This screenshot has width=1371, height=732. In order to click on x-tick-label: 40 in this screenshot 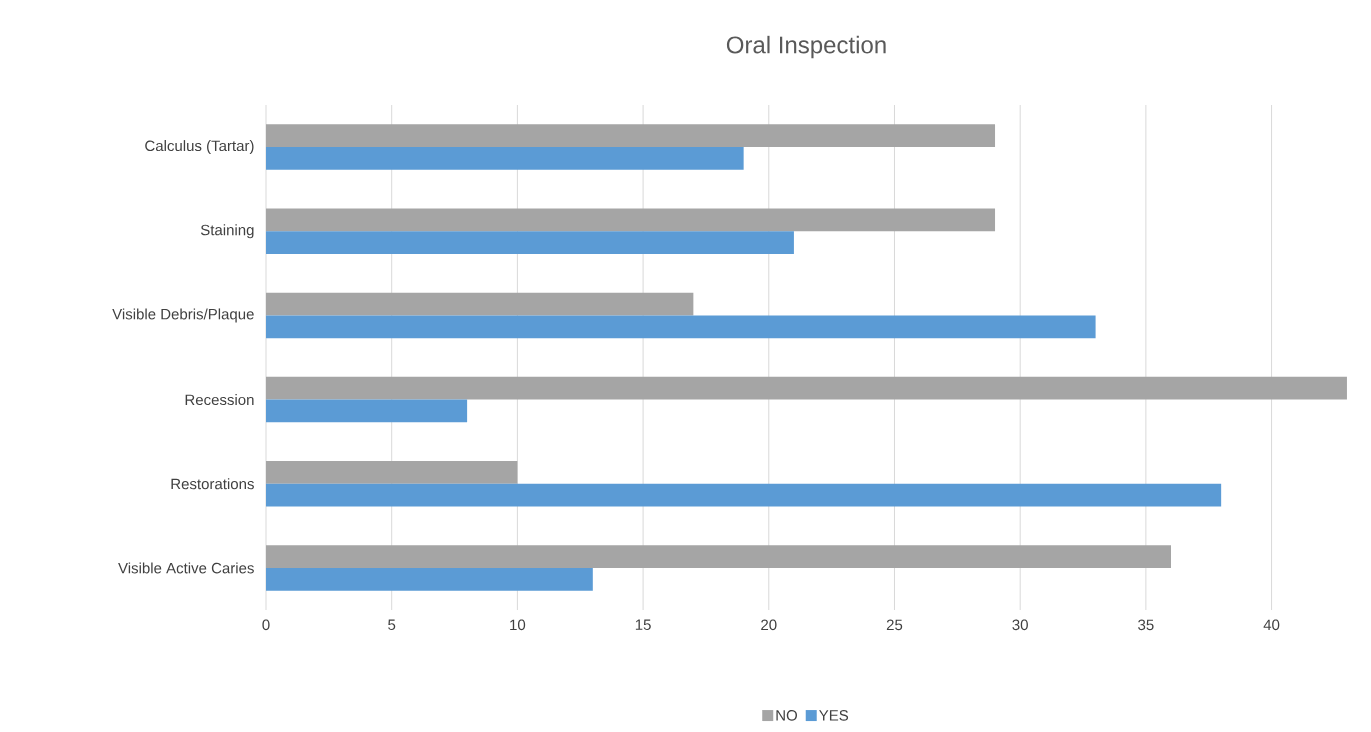, I will do `click(1271, 625)`.